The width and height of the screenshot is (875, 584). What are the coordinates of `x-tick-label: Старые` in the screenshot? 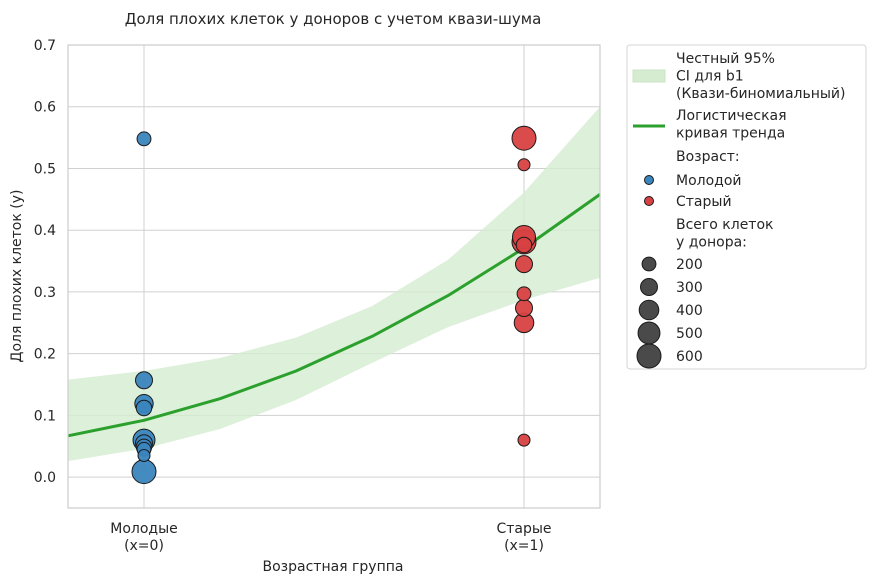 It's located at (523, 529).